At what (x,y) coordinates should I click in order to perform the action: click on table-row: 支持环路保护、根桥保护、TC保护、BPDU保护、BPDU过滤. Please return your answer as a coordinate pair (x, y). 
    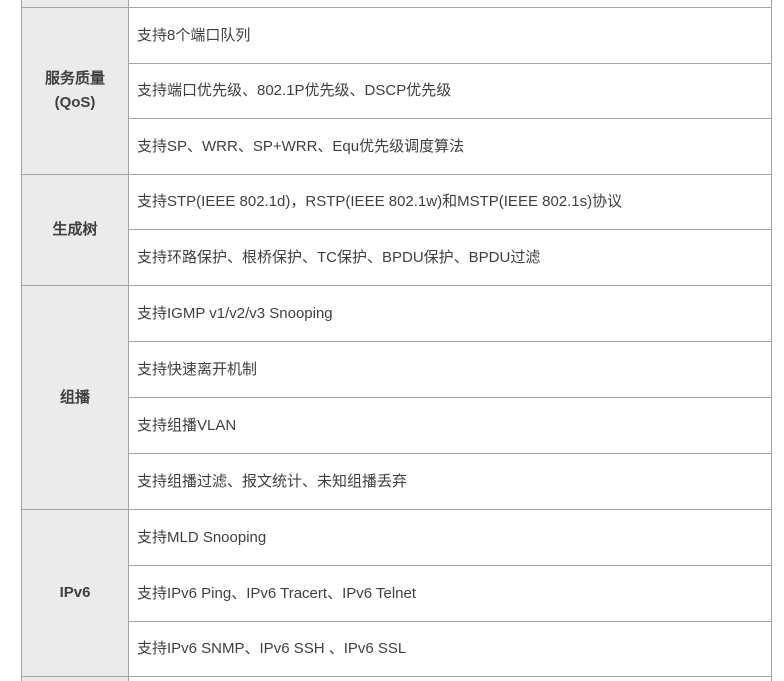
    Looking at the image, I should click on (397, 257).